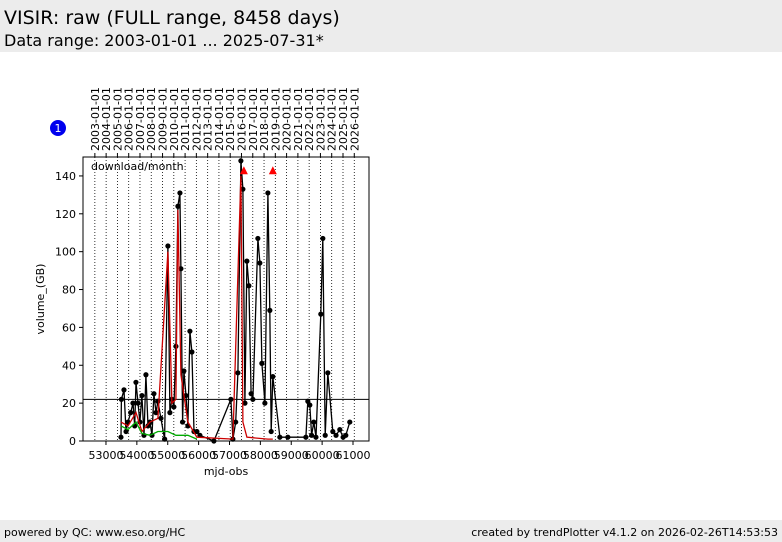  Describe the element at coordinates (106, 119) in the screenshot. I see `top-tick-label: 2004-01-01` at that location.